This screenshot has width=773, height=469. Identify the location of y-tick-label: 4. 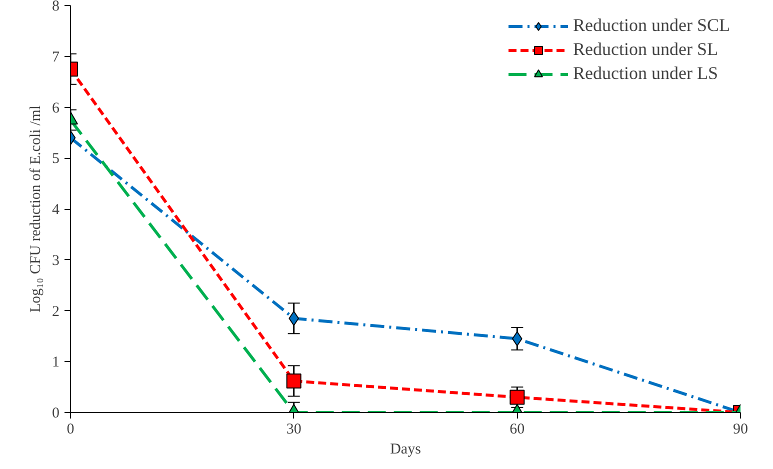
(56, 210).